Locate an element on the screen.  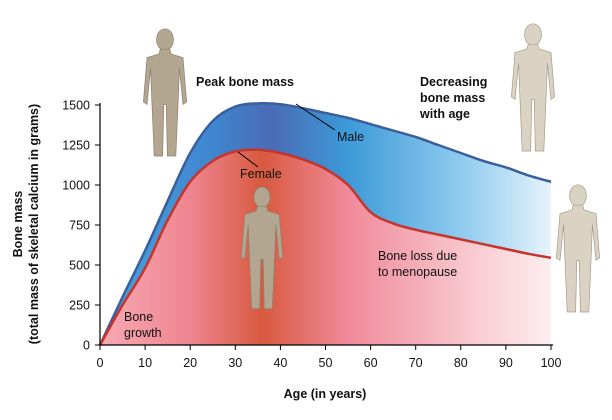
y-tick-label: 750 is located at coordinates (79, 226).